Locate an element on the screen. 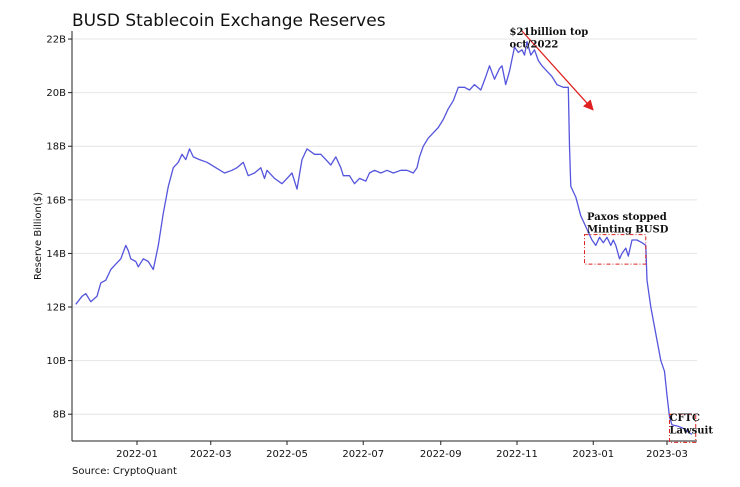 The width and height of the screenshot is (740, 487). y-tick-label: 8B is located at coordinates (59, 415).